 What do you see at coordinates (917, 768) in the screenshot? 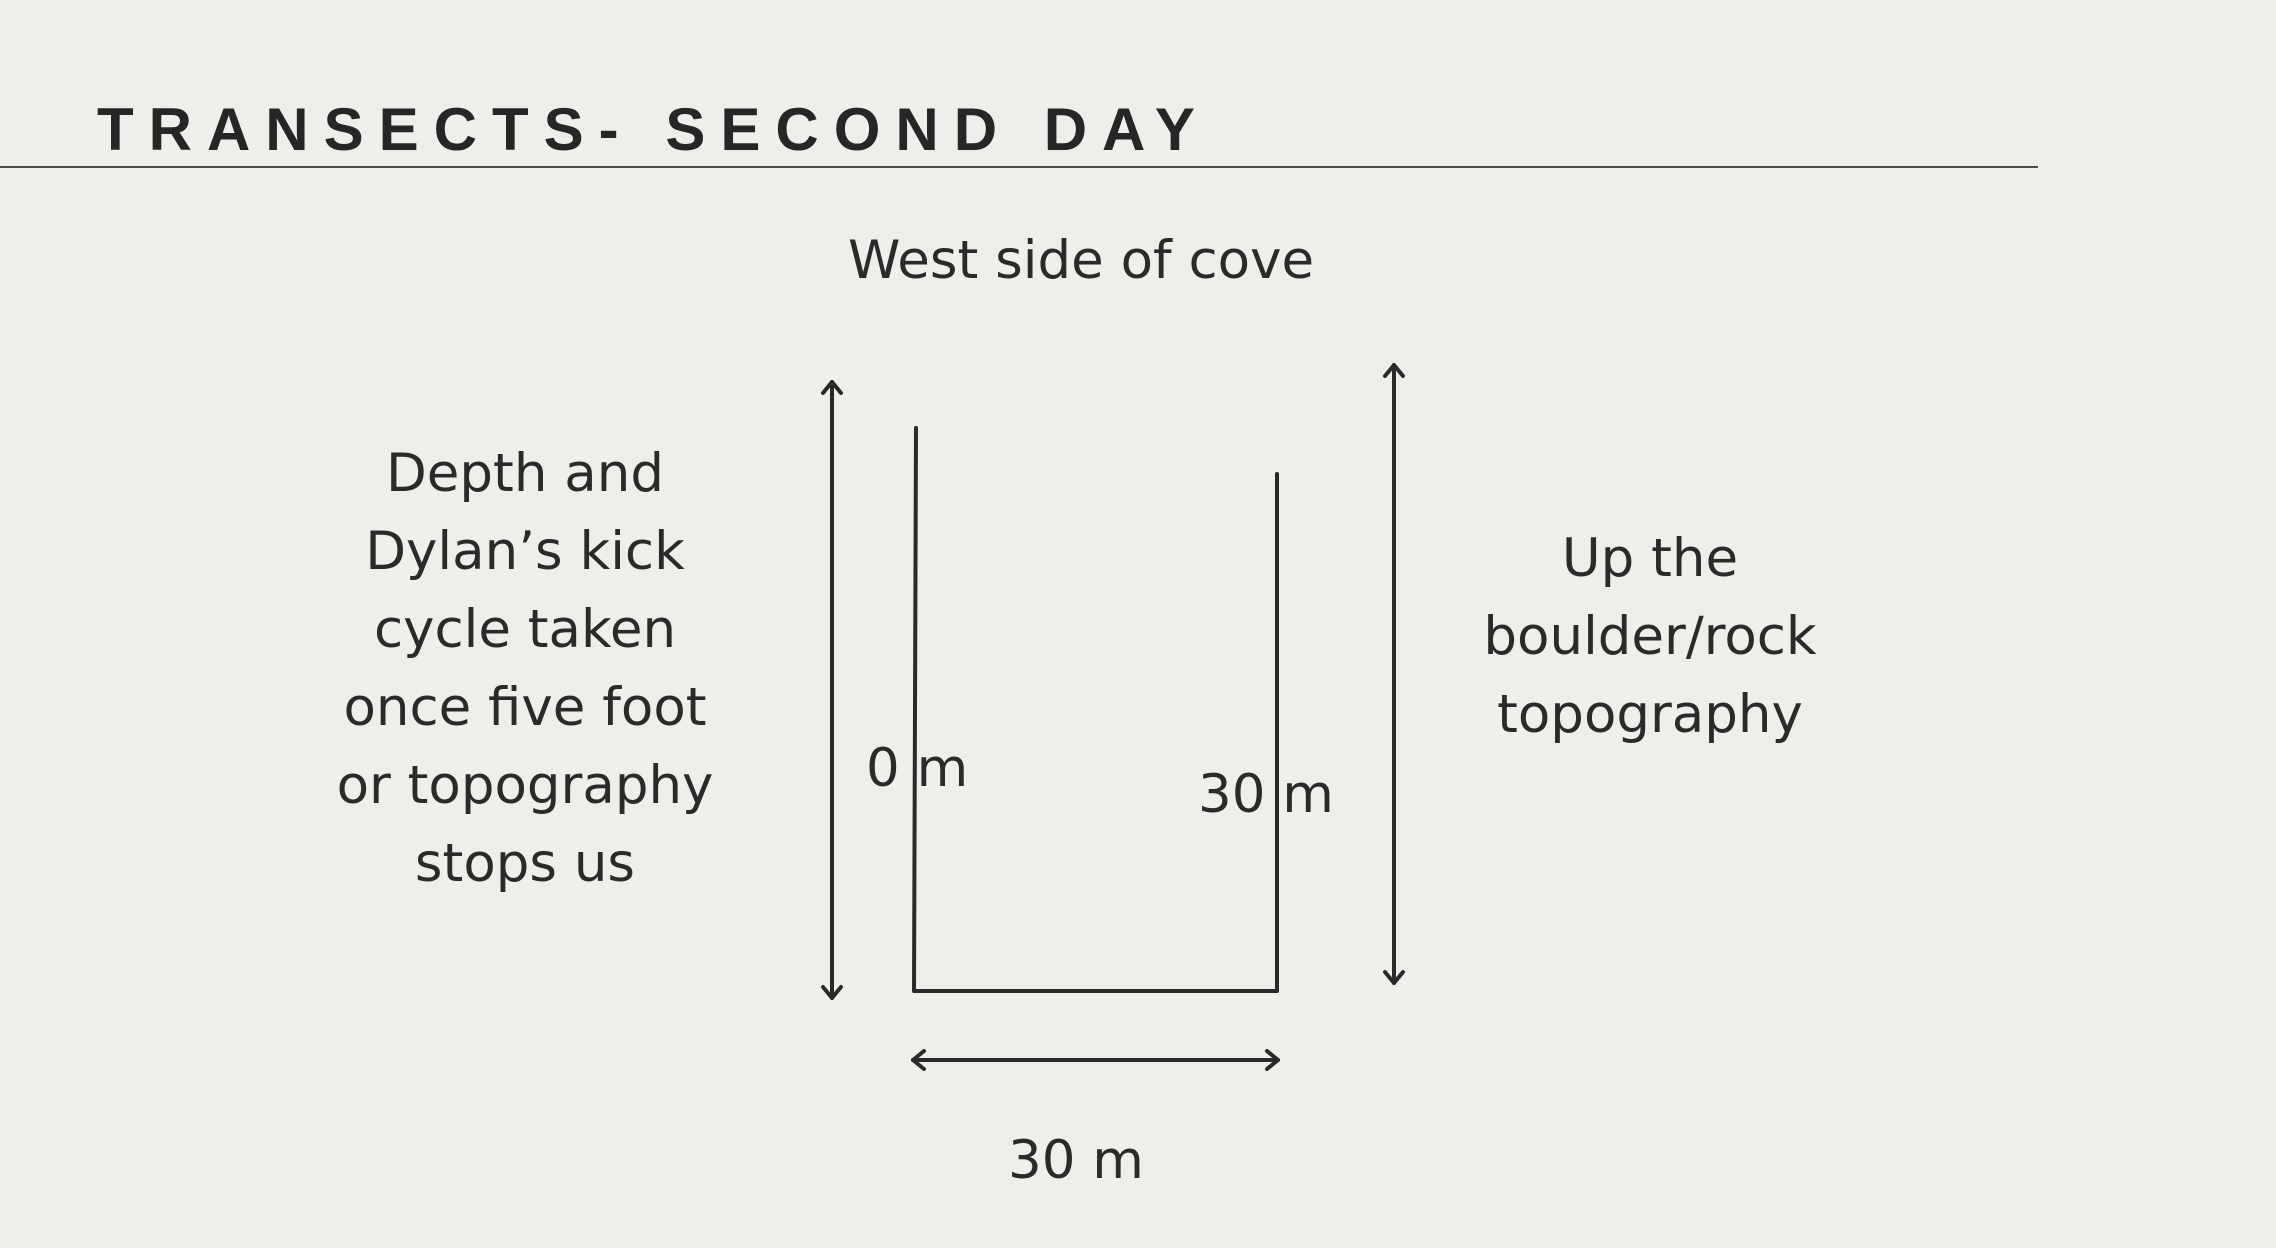
I see `start-distance-label: 0 m` at bounding box center [917, 768].